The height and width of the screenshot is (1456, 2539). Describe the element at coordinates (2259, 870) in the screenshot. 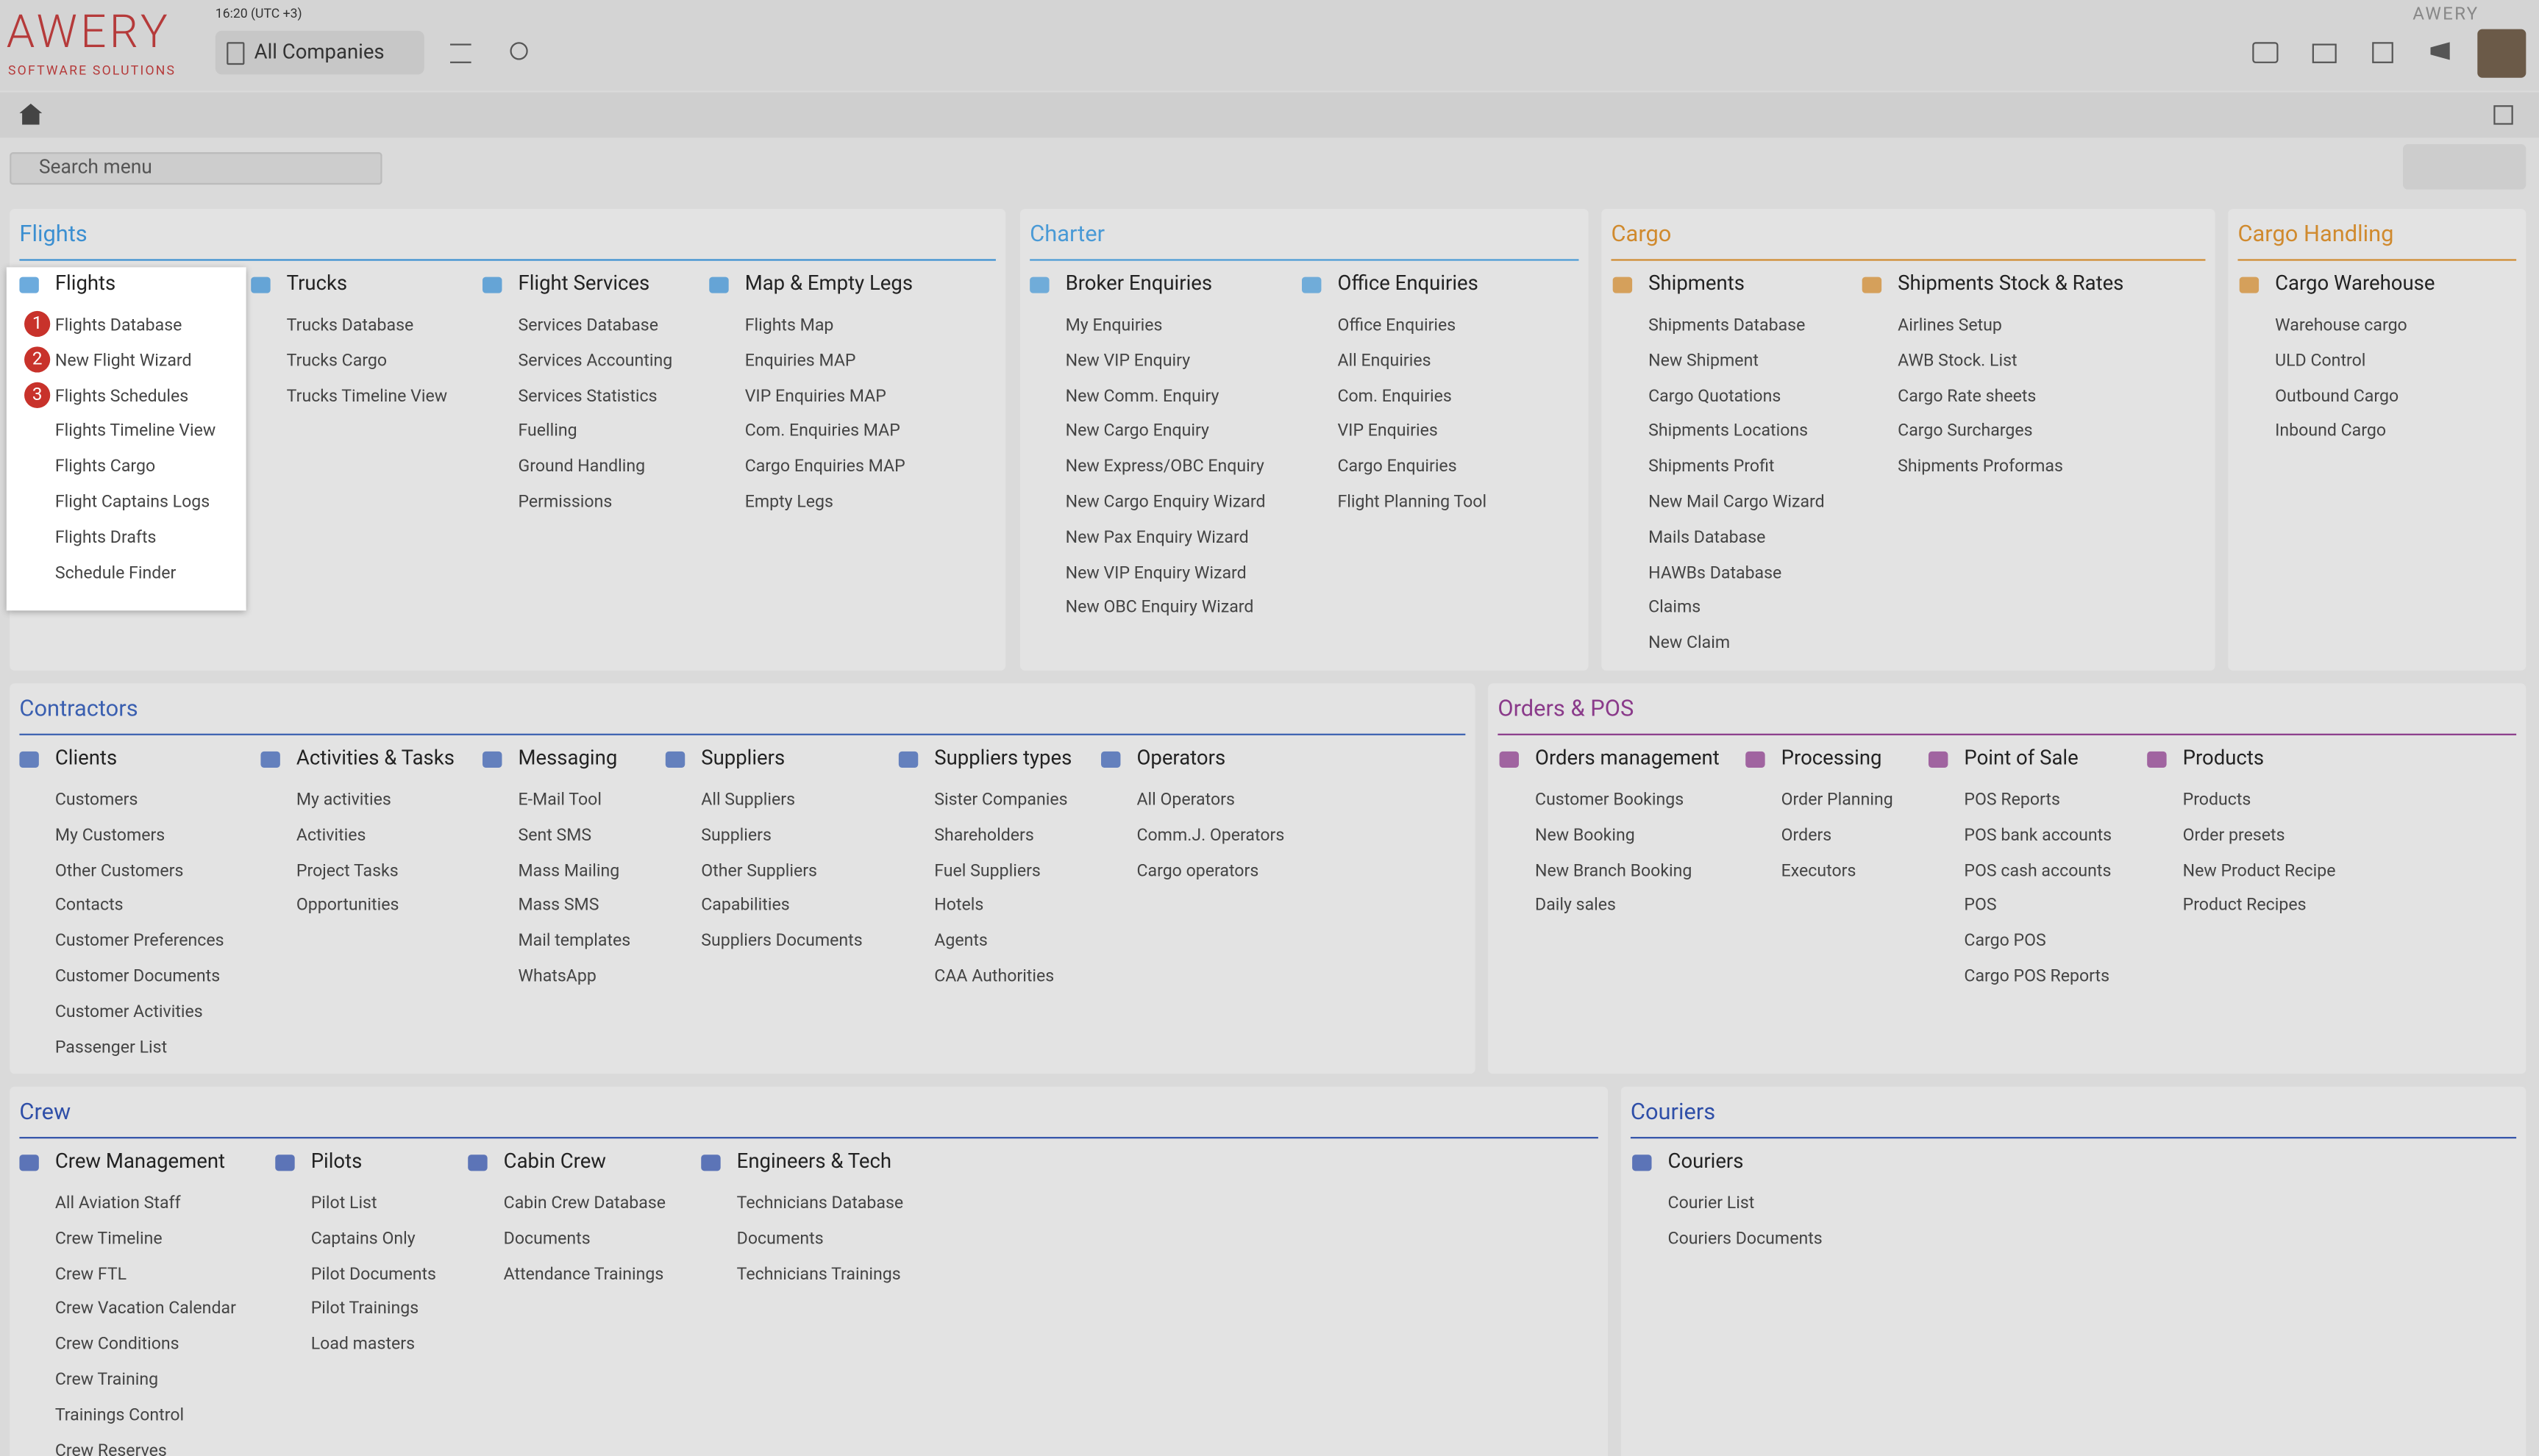

I see `menu-item: New Product Recipe` at that location.